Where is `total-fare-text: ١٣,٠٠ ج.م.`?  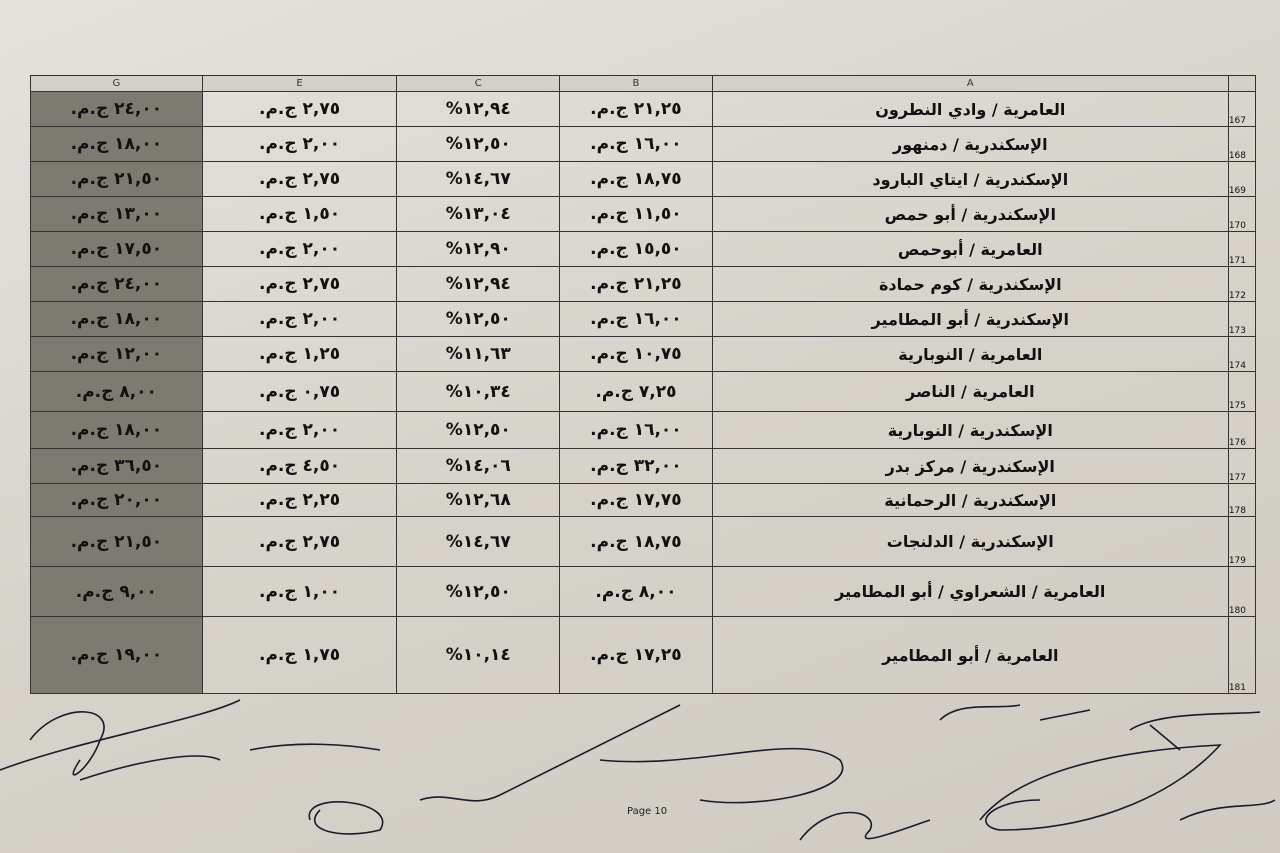 total-fare-text: ١٣,٠٠ ج.م. is located at coordinates (116, 214).